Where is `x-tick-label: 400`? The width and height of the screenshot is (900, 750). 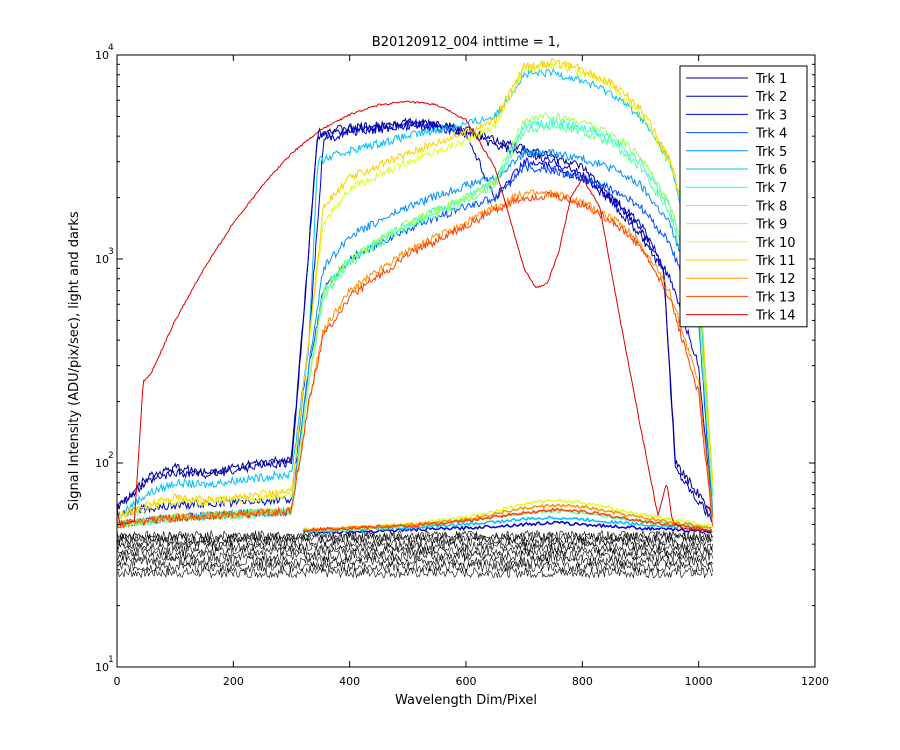
x-tick-label: 400 is located at coordinates (349, 681).